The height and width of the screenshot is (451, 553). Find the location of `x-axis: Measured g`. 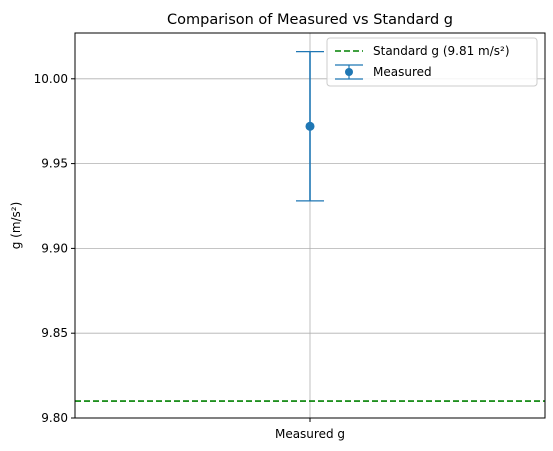

x-axis: Measured g is located at coordinates (310, 429).